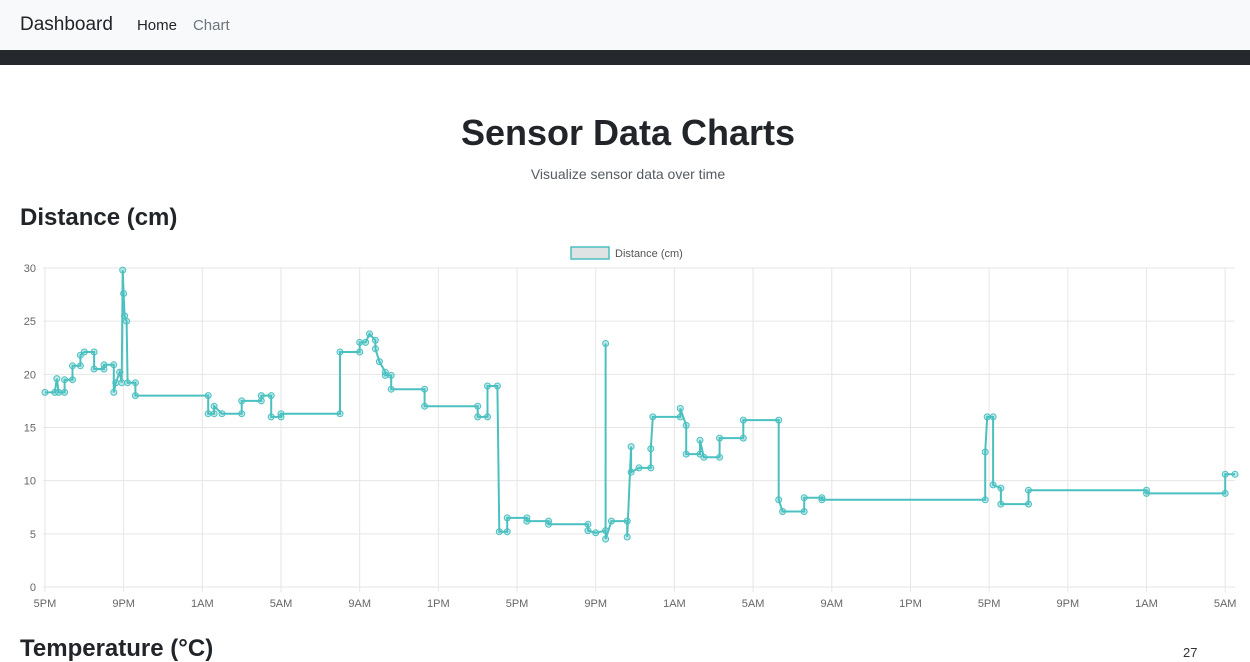  What do you see at coordinates (156, 25) in the screenshot?
I see `nav-link-home: Home` at bounding box center [156, 25].